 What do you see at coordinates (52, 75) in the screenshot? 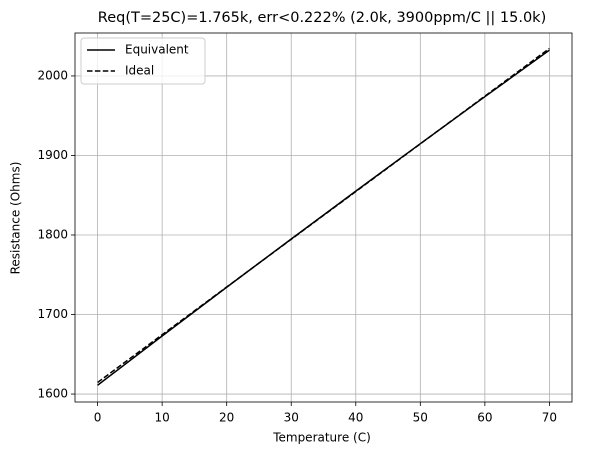
I see `y-tick-label: 2000` at bounding box center [52, 75].